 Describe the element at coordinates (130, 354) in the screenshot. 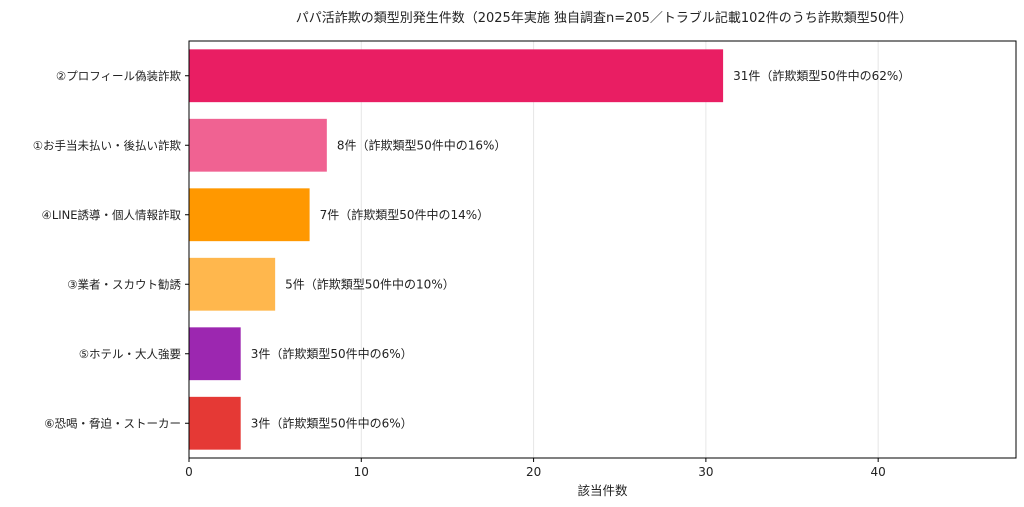

I see `category-label: ⑤ホテル・大人強要` at that location.